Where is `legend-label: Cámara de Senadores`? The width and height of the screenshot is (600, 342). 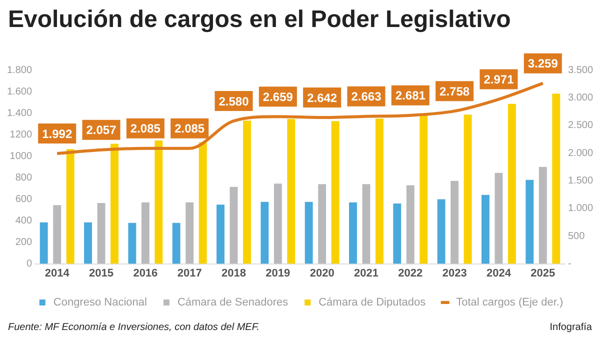 legend-label: Cámara de Senadores is located at coordinates (233, 302).